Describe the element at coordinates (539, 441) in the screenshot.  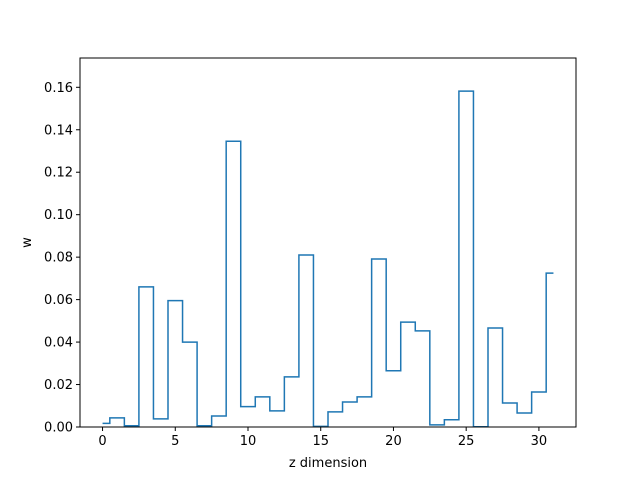
I see `x-tick-label: 30` at that location.